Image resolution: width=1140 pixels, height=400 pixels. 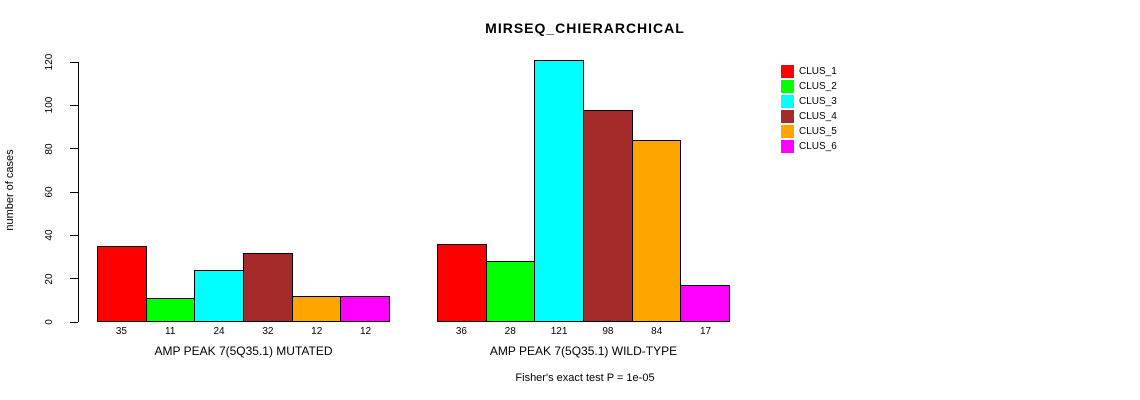 What do you see at coordinates (583, 331) in the screenshot?
I see `value-row-wildtype: 36 28 121 98 84 17` at bounding box center [583, 331].